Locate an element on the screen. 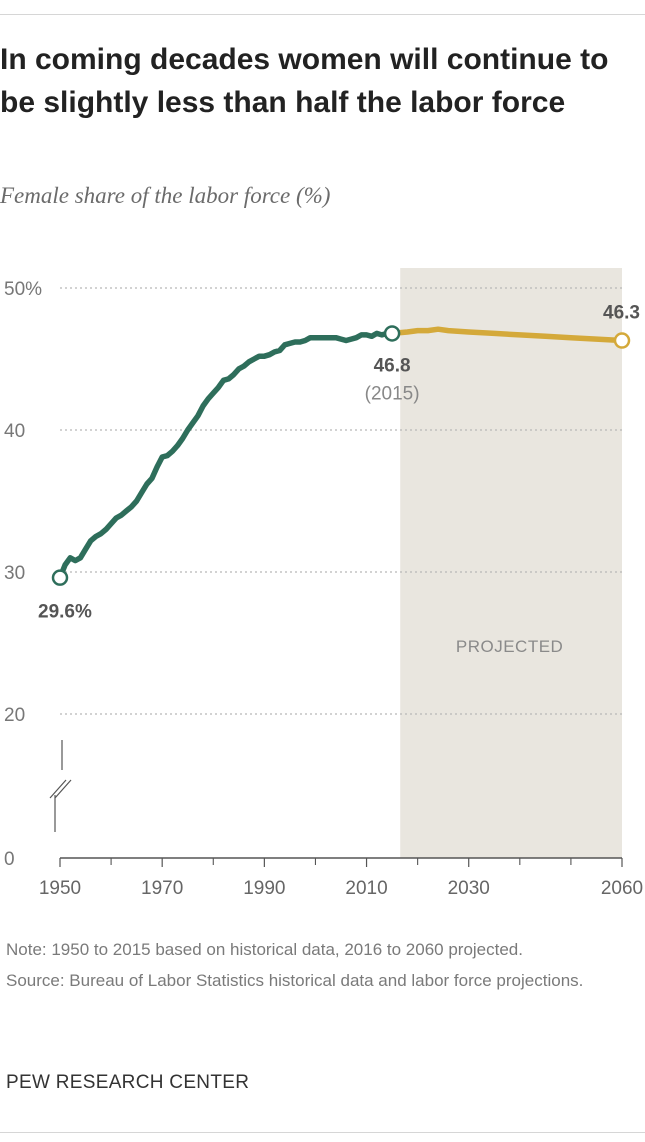 The height and width of the screenshot is (1142, 645). point-marker-2060 is located at coordinates (622, 340).